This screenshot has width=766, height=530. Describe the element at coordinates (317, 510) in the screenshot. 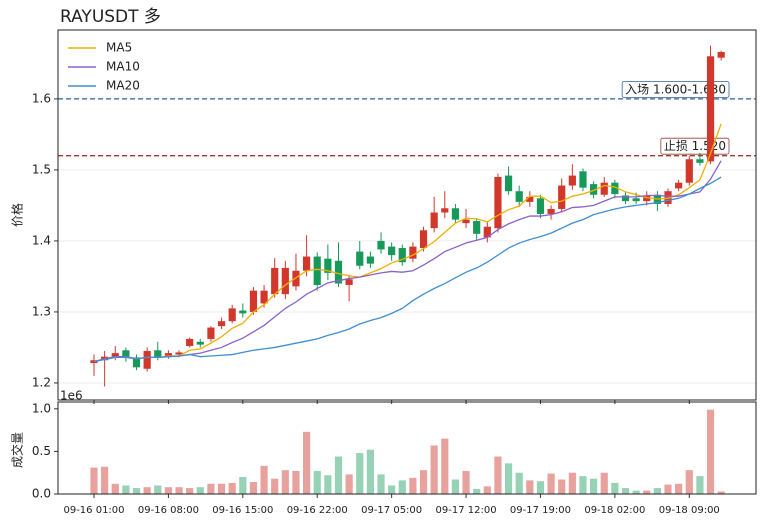

I see `x-tick-label: 09-16 22:00` at that location.